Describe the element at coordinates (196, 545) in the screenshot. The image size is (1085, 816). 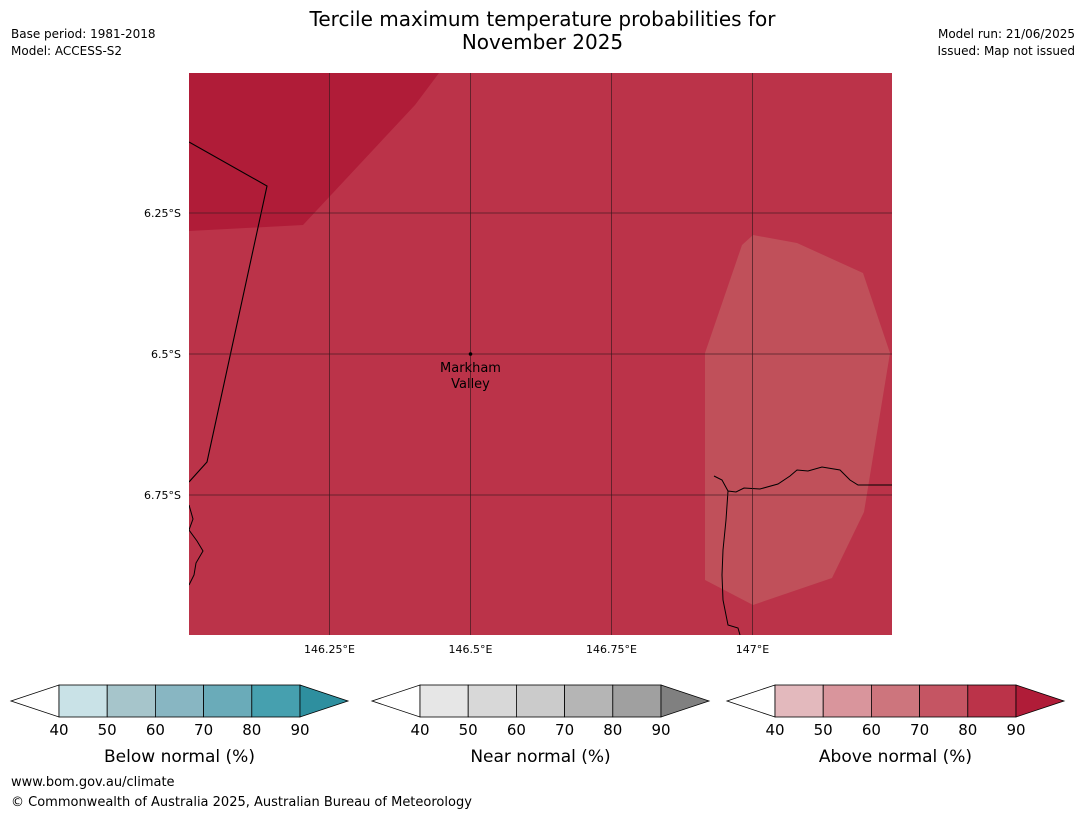
I see `coastline-west` at that location.